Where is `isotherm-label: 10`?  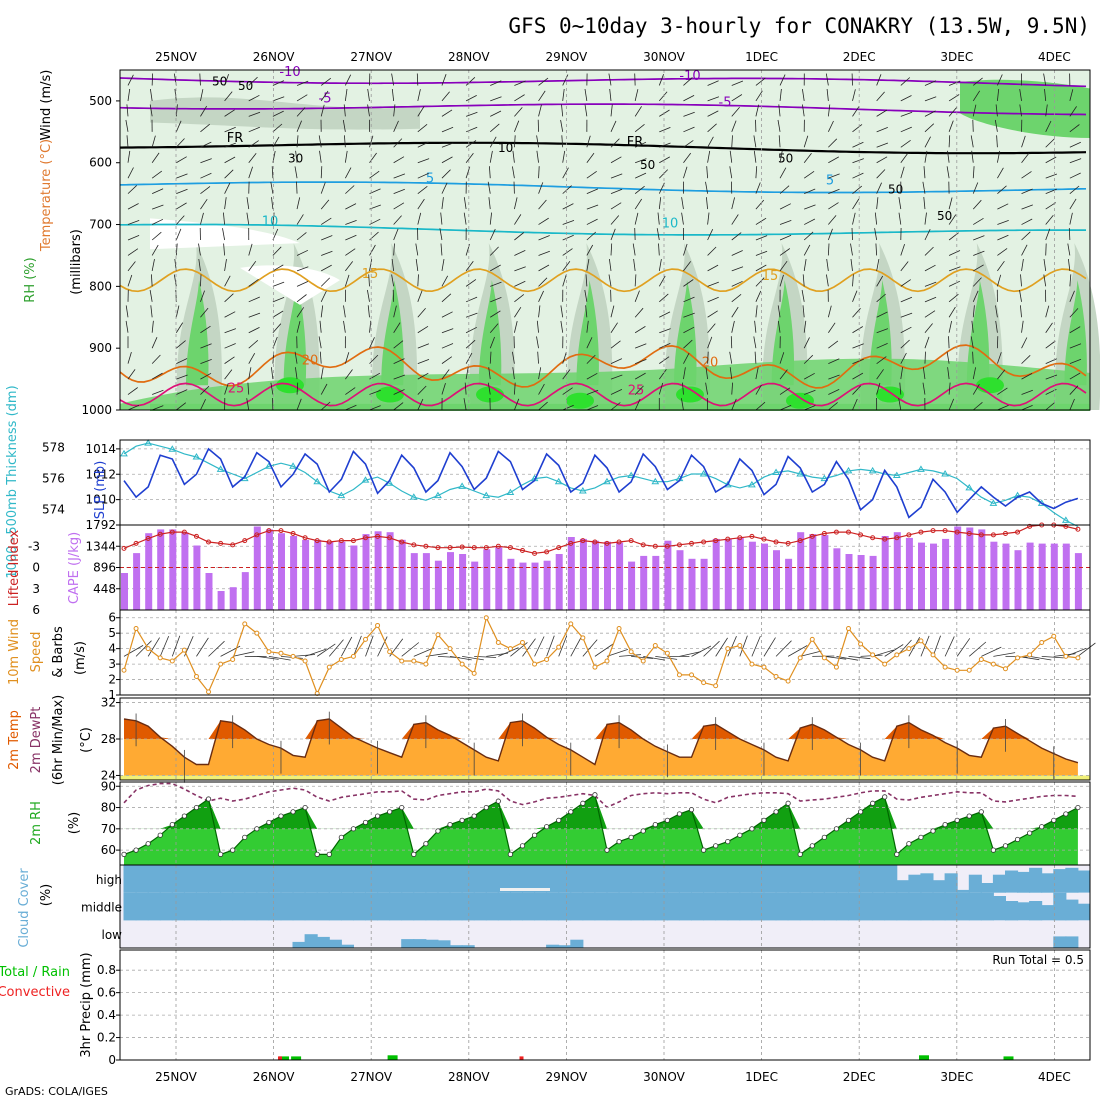
isotherm-label: 10 is located at coordinates (670, 224).